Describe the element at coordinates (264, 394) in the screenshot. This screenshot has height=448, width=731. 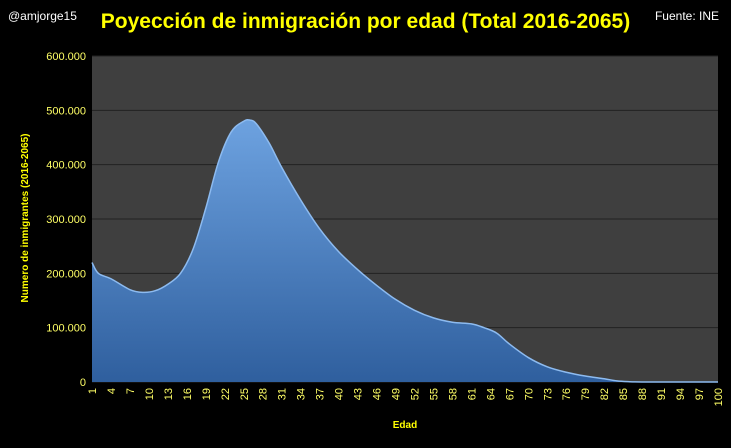
I see `x-tick-label: 28` at that location.